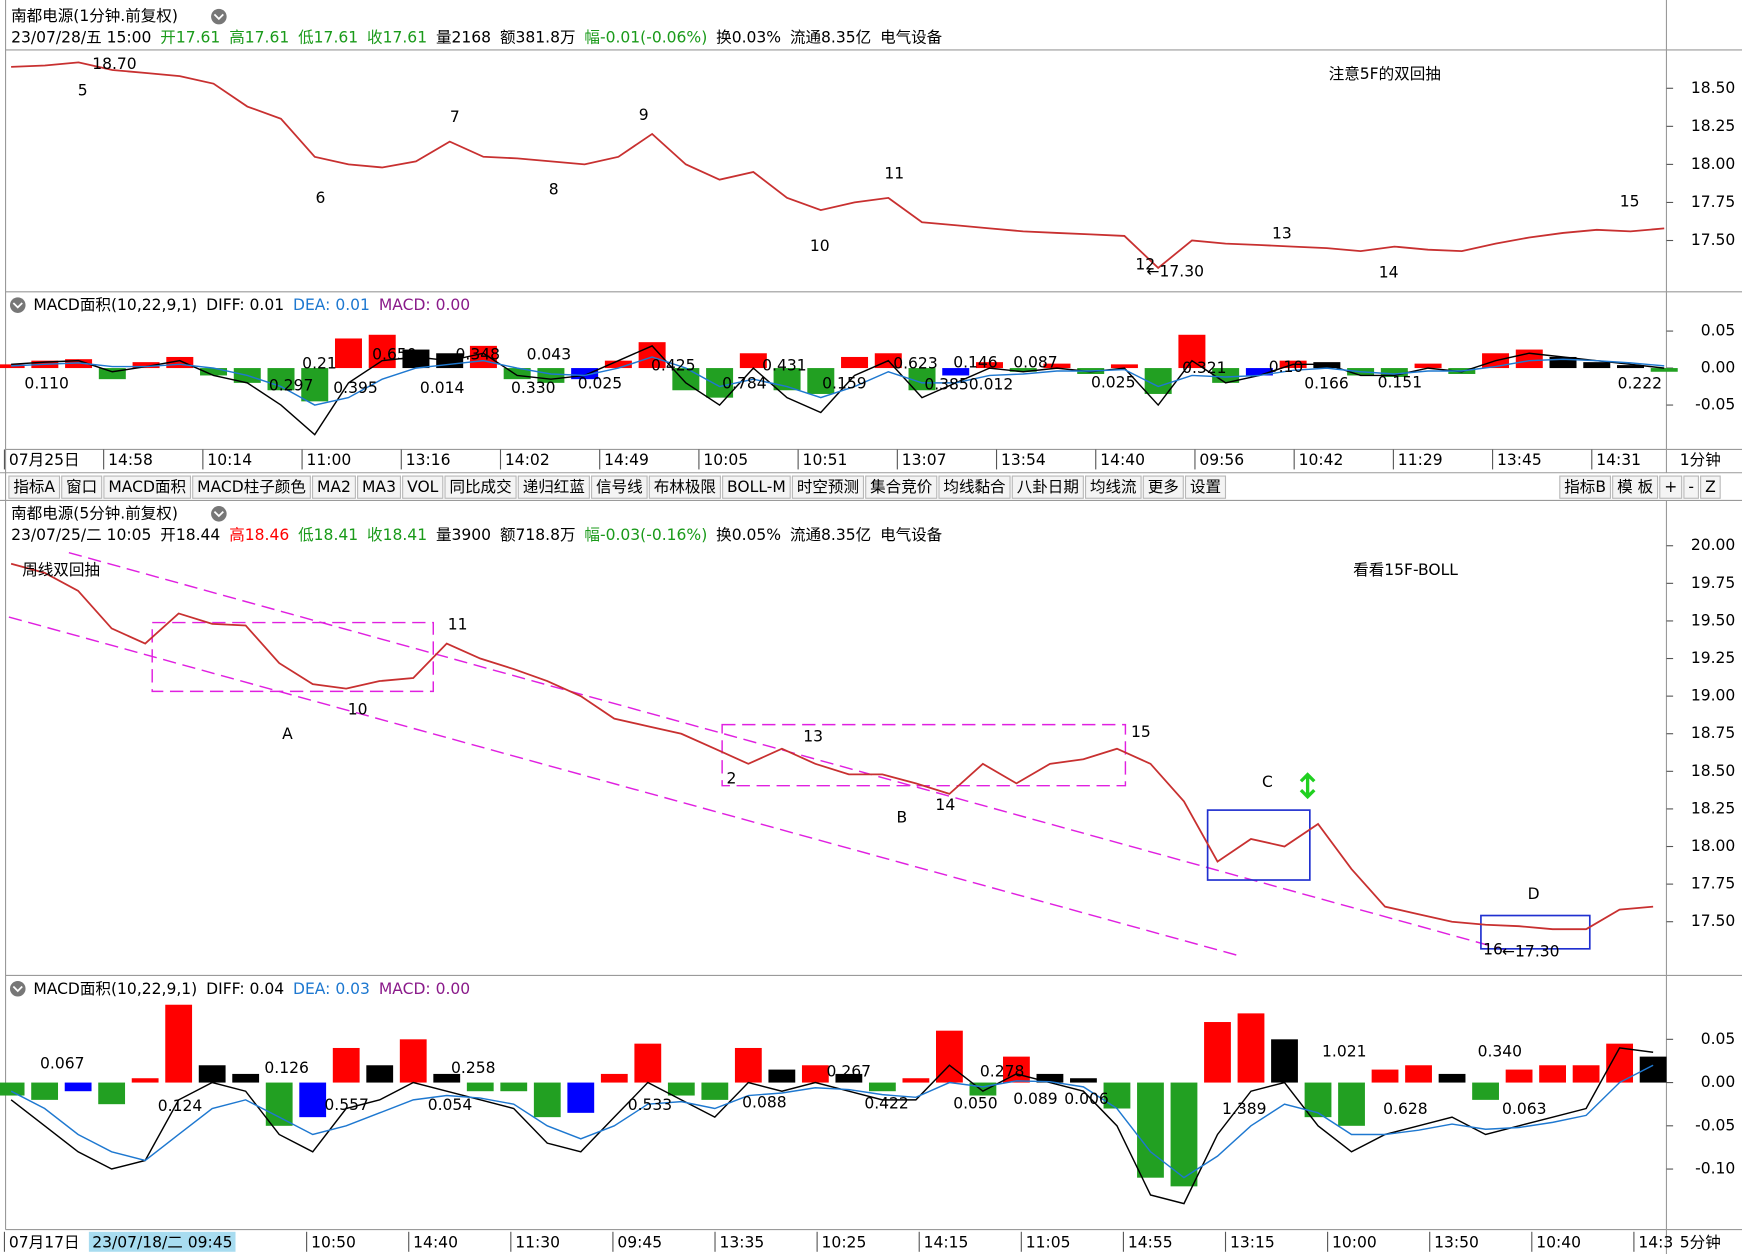 The width and height of the screenshot is (1742, 1254). I want to click on toolbar-button: 均线黏合, so click(974, 487).